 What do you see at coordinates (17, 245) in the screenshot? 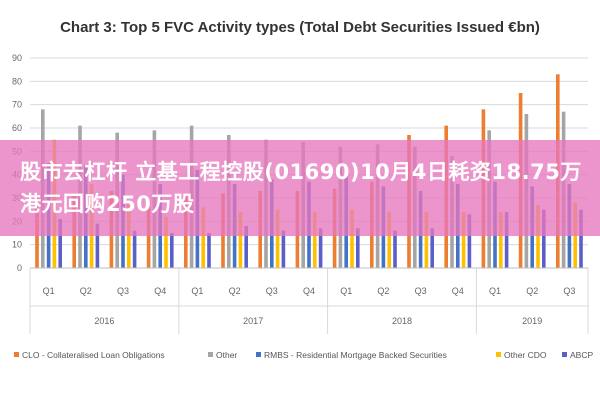
I see `y-tick-label: 10` at bounding box center [17, 245].